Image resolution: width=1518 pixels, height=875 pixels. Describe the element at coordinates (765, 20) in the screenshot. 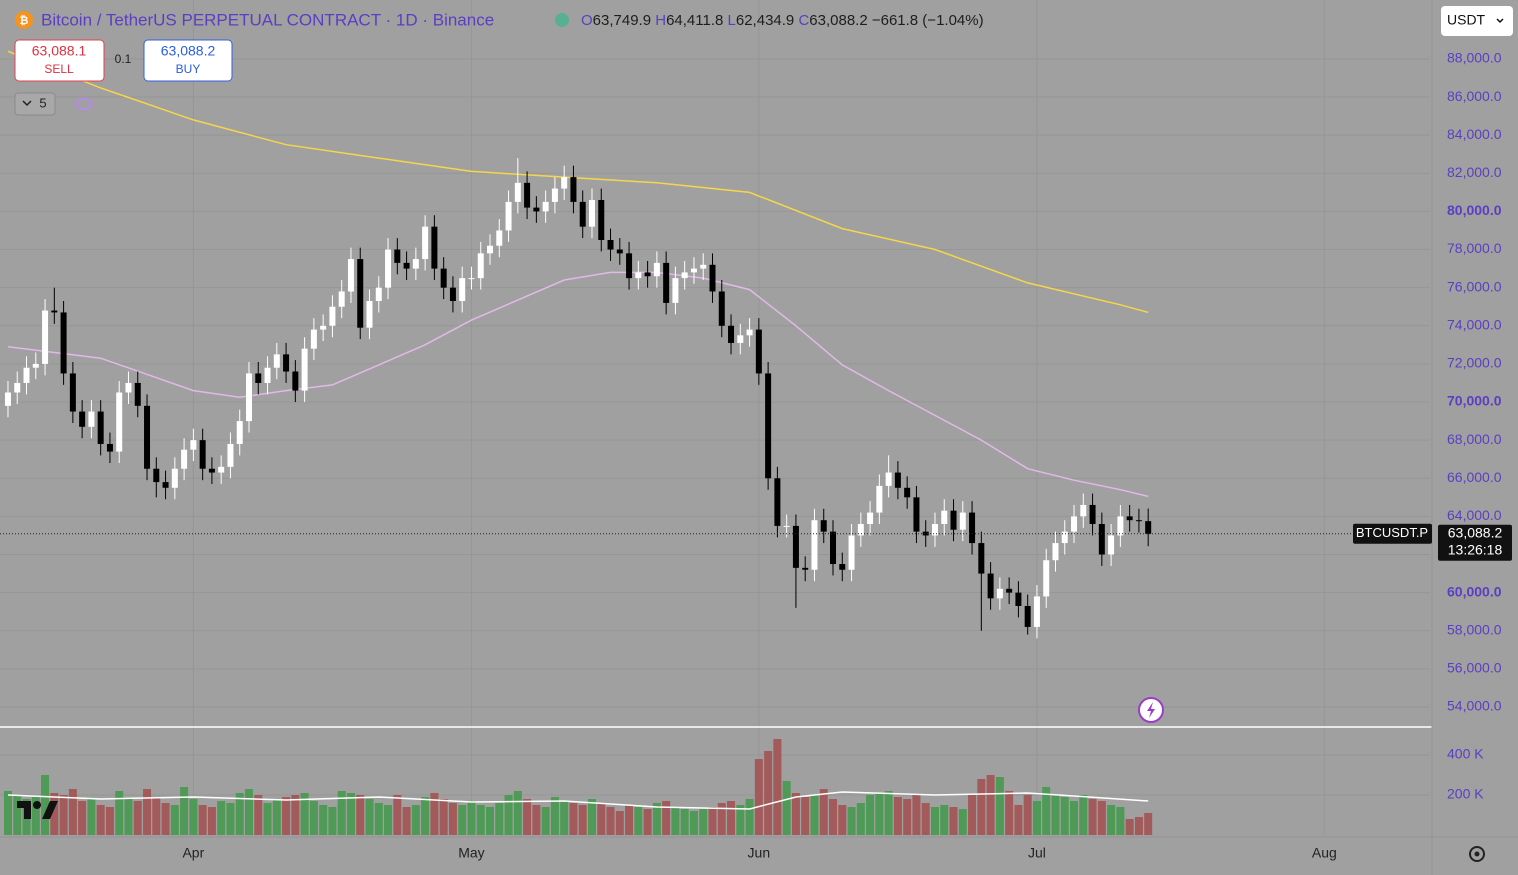

I see `ohlc-value: 62,434.9` at that location.